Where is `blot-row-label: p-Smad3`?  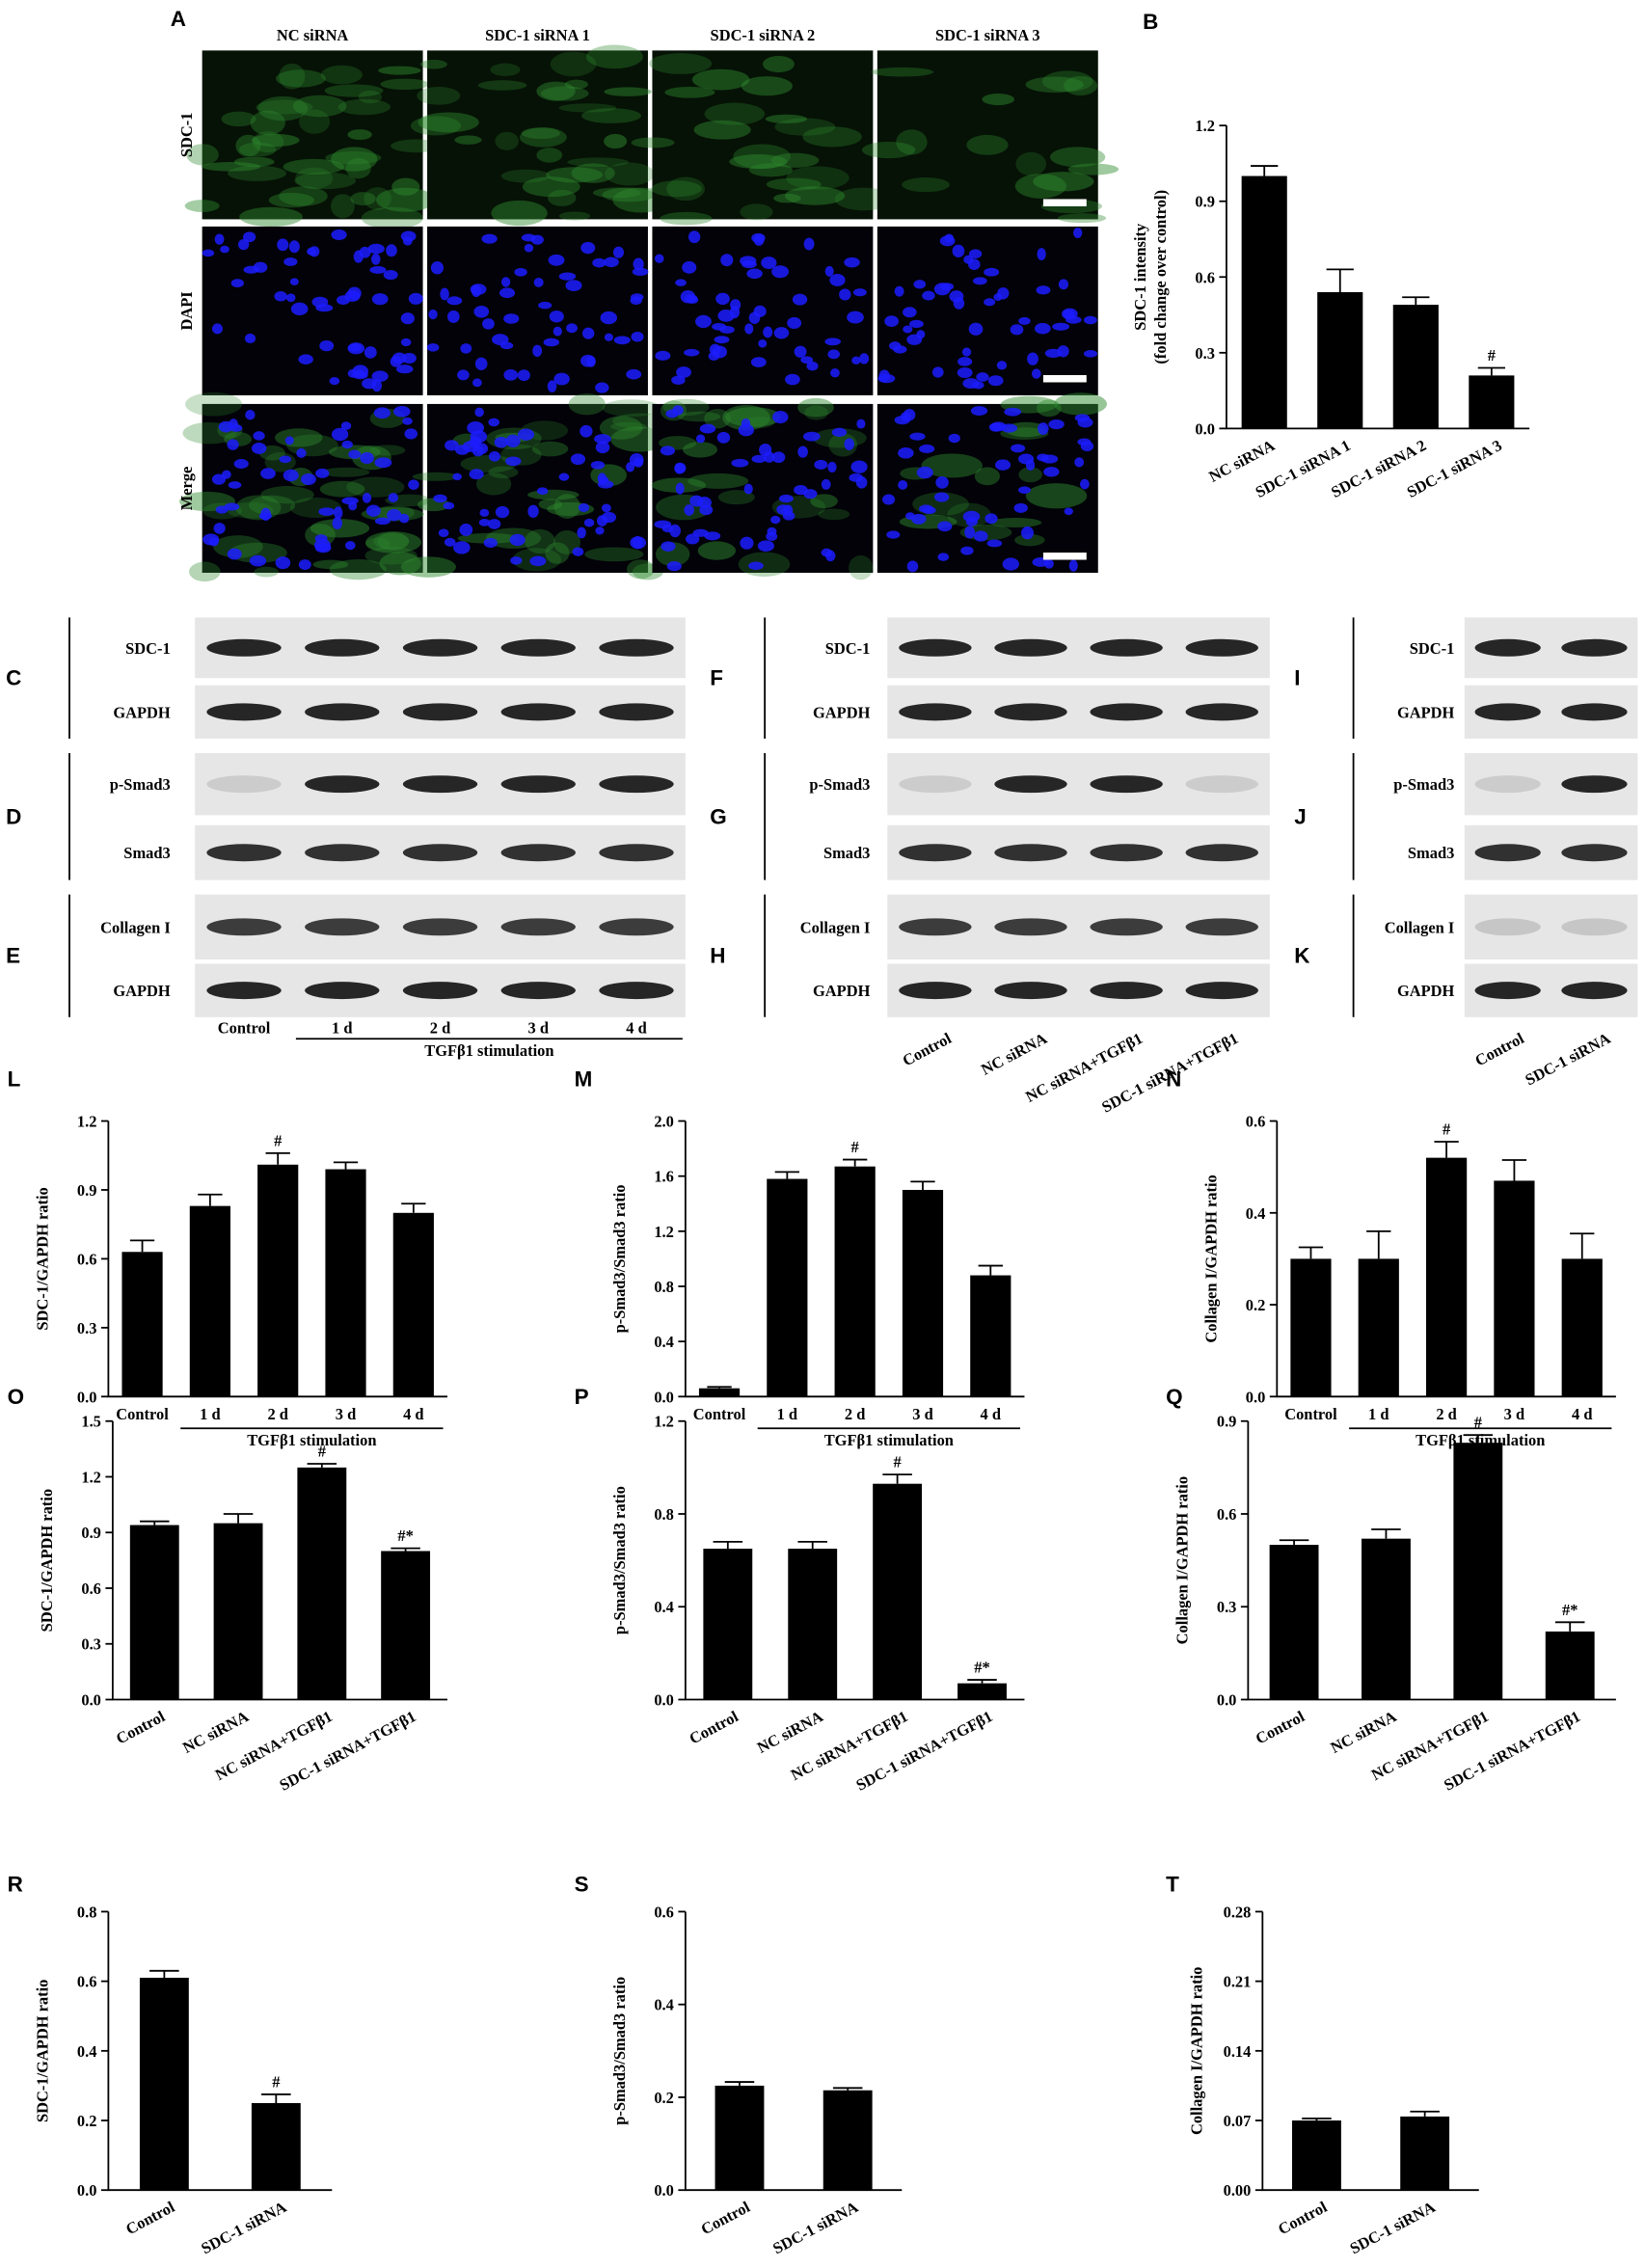 blot-row-label: p-Smad3 is located at coordinates (839, 784).